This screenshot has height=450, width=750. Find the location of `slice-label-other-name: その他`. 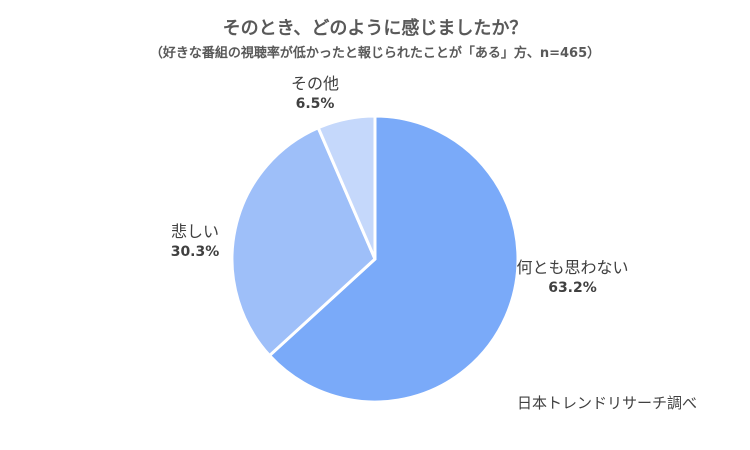

slice-label-other-name: その他 is located at coordinates (314, 83).